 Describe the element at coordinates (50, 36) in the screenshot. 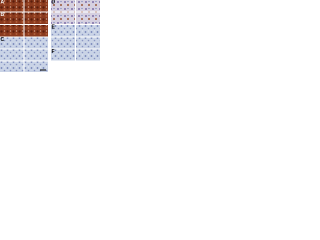

I see `figure: A B C D E F` at that location.